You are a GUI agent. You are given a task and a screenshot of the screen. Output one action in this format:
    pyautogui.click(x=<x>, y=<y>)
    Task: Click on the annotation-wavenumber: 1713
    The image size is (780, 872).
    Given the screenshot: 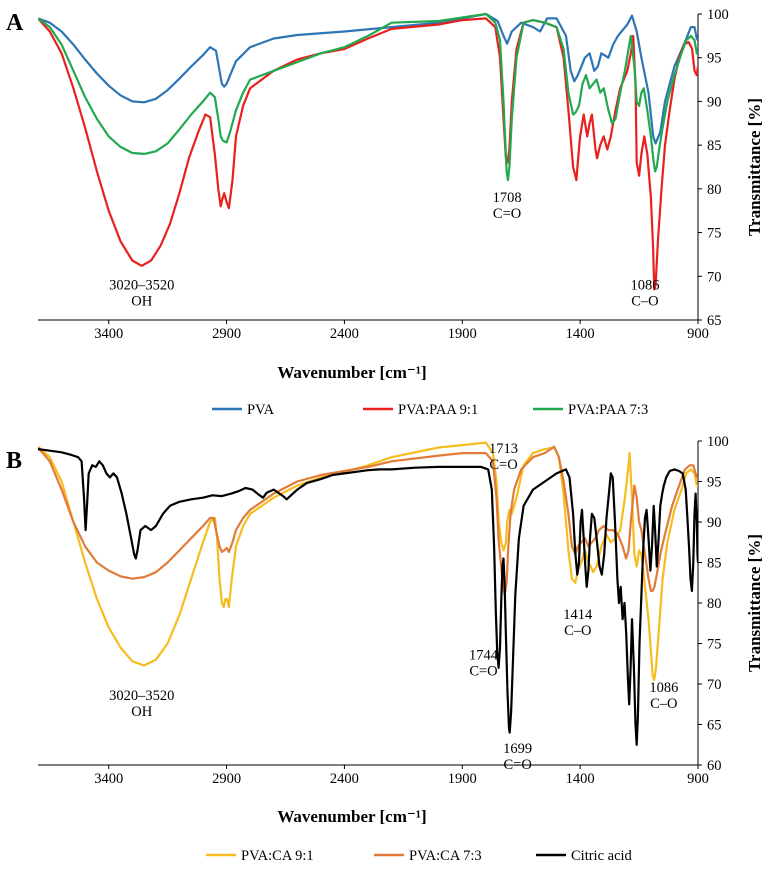 What is the action you would take?
    pyautogui.click(x=503, y=449)
    